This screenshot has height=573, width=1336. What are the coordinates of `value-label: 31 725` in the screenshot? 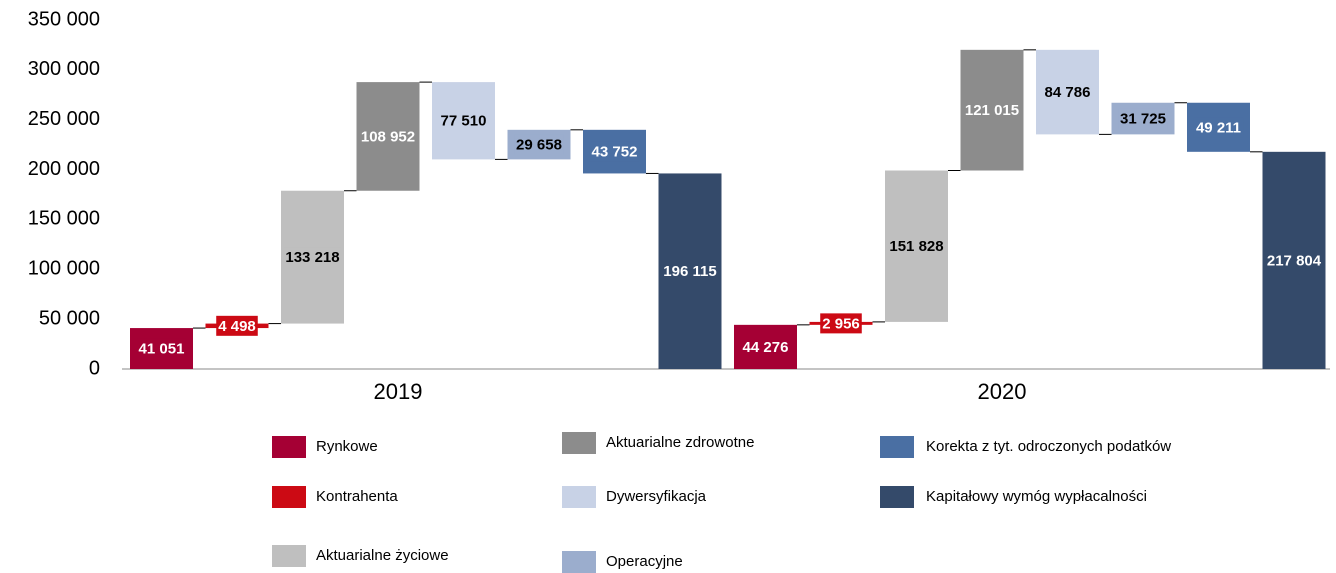 It's located at (1143, 119).